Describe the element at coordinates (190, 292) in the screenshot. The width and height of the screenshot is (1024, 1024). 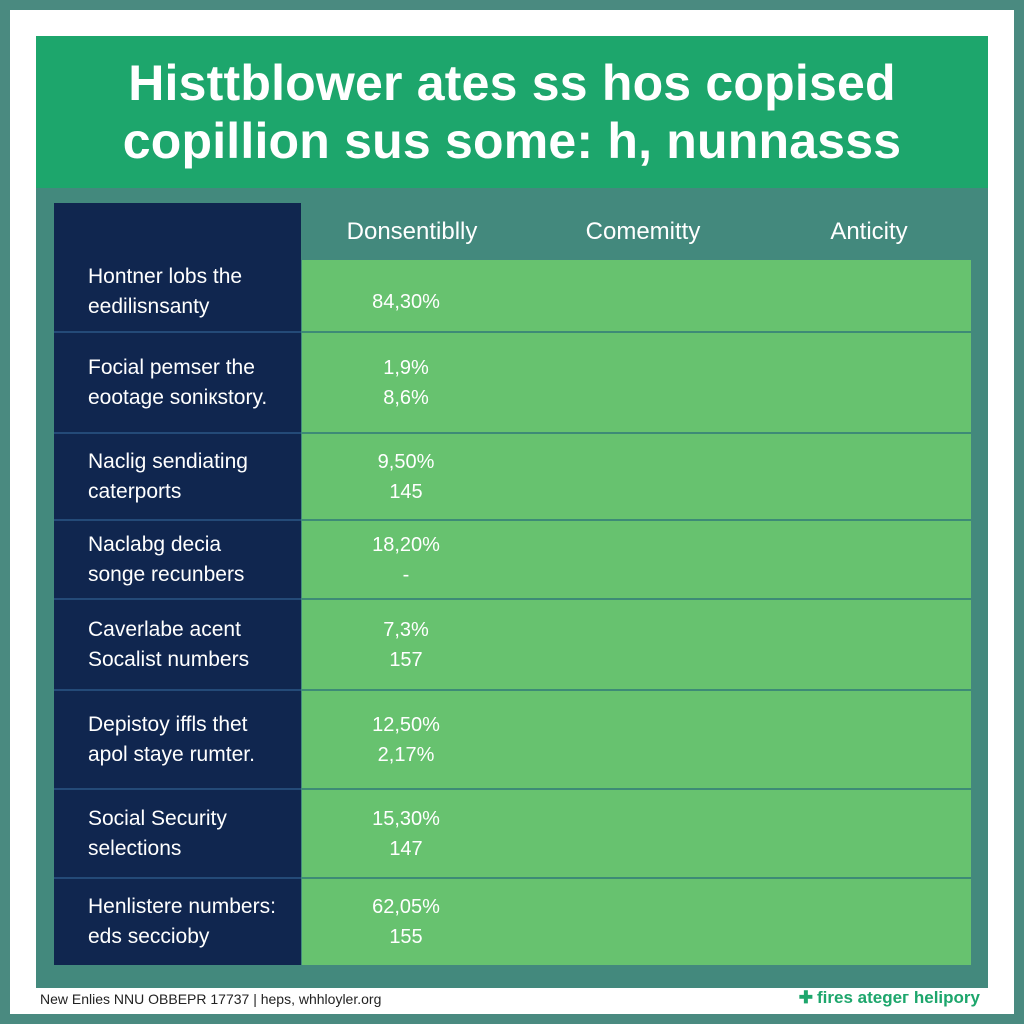
I see `row-label: Hontner lobs the eedilisnsanty` at that location.